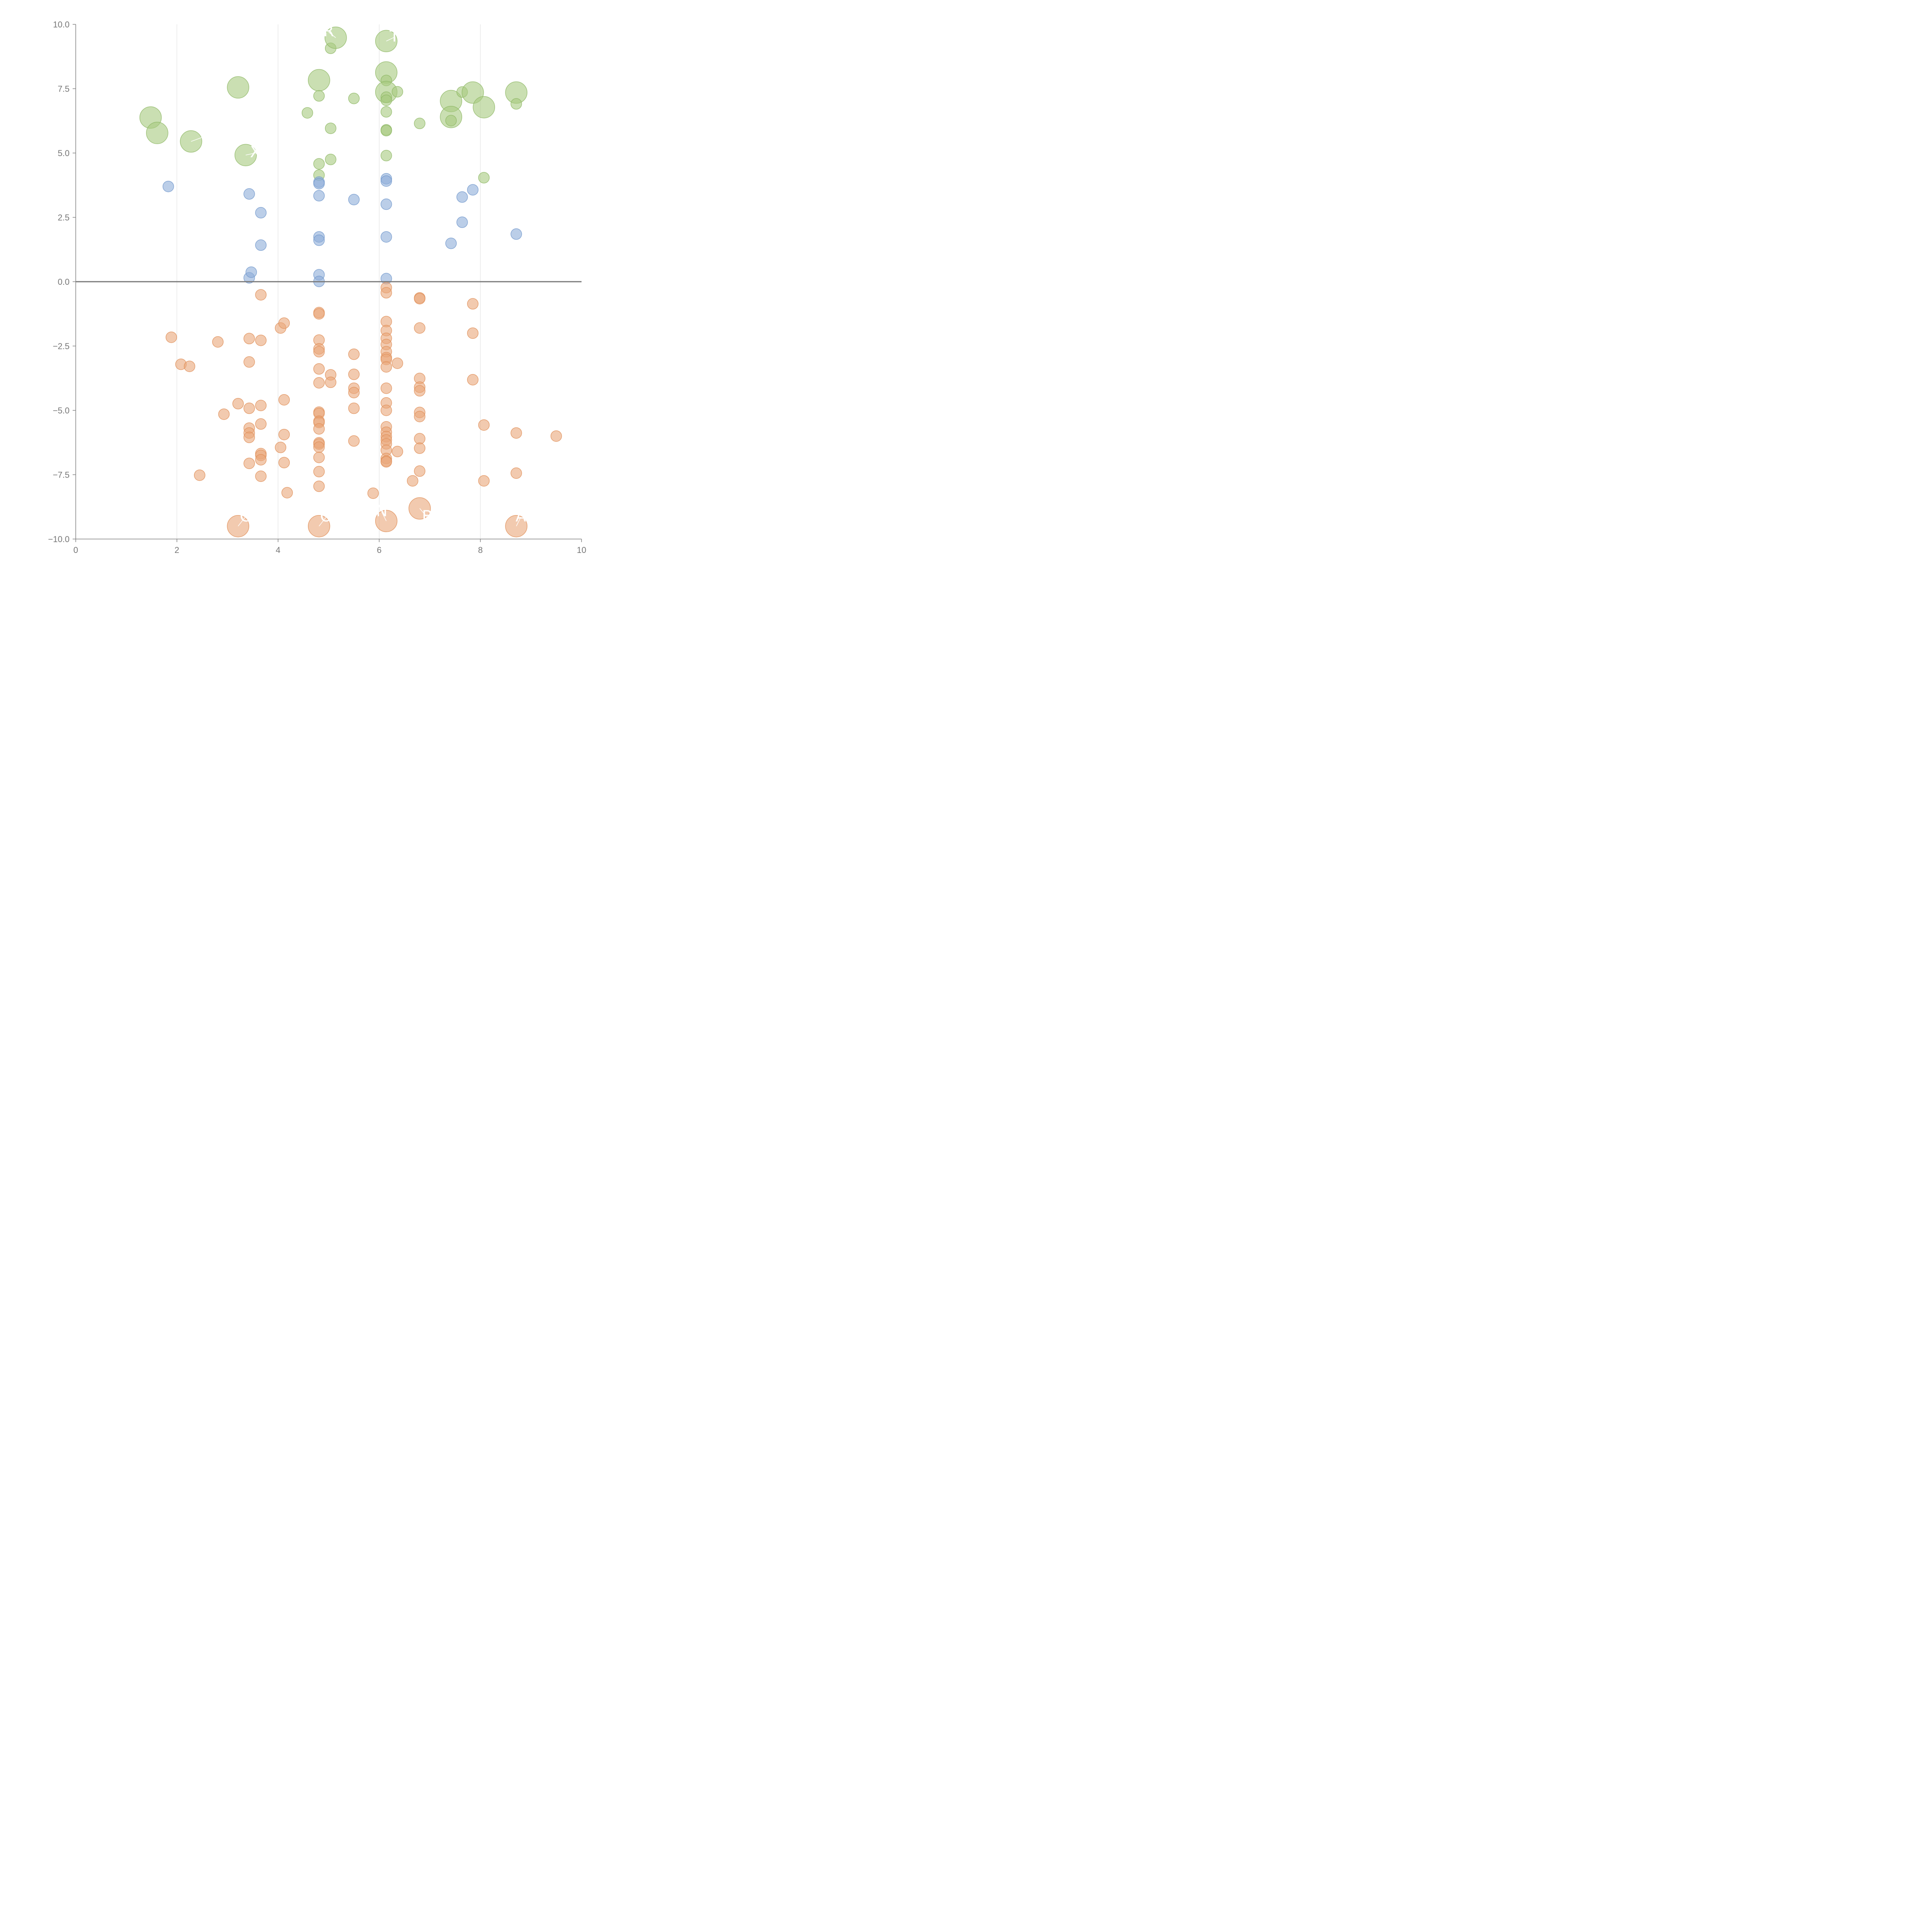 This screenshot has width=1932, height=1932. What do you see at coordinates (64, 282) in the screenshot?
I see `y-tick-label: 0.0` at bounding box center [64, 282].